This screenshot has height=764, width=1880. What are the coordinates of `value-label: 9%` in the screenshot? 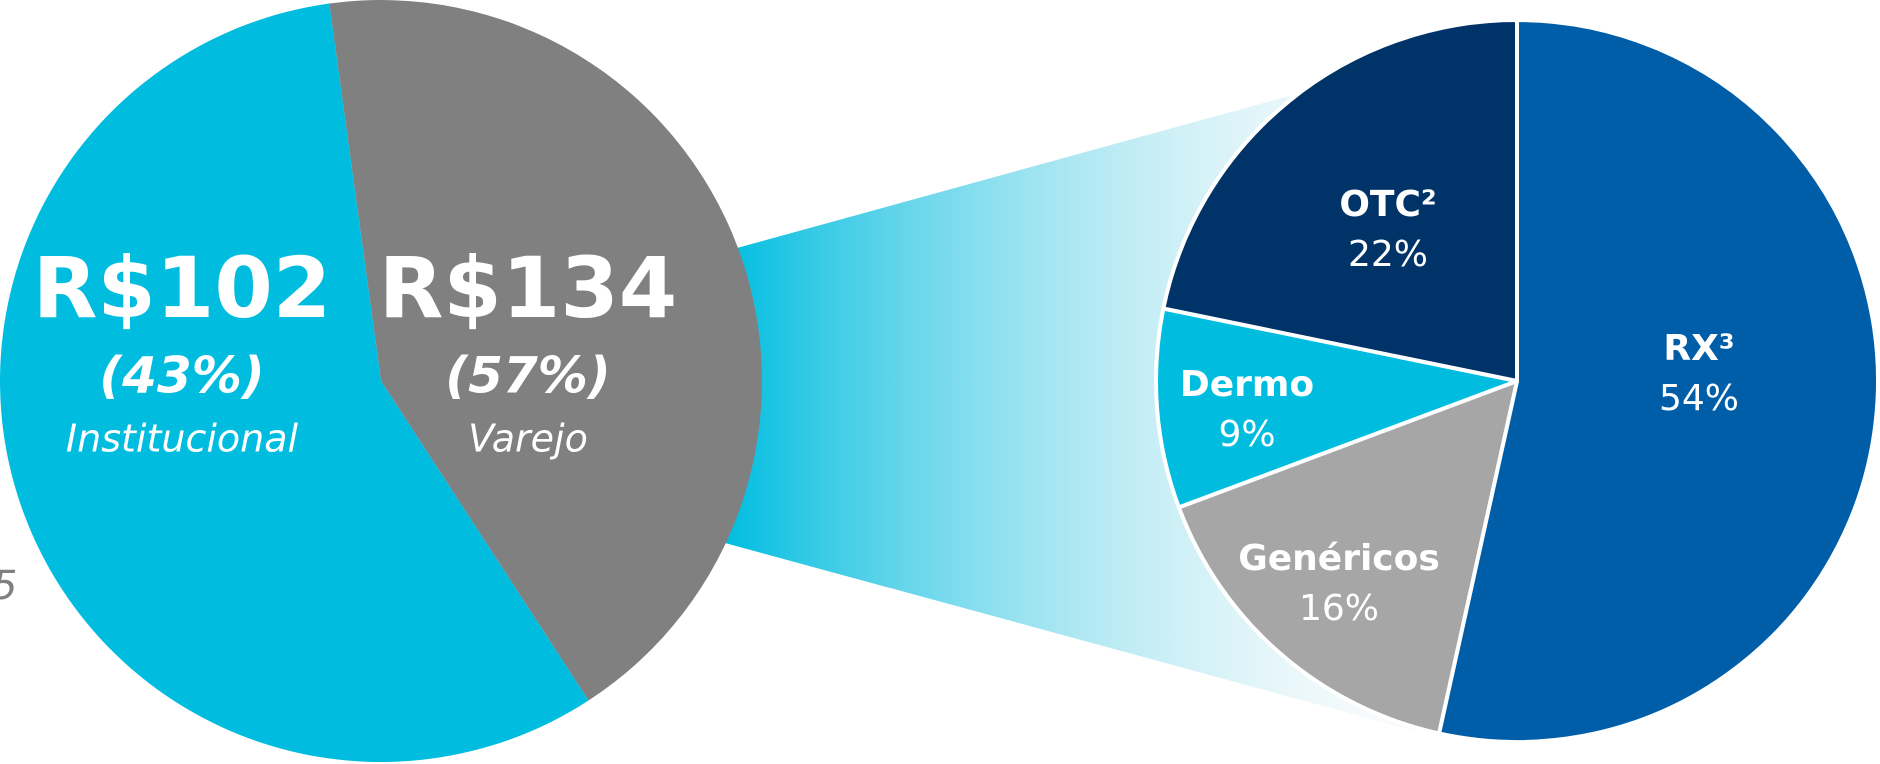 It's located at (1246, 434).